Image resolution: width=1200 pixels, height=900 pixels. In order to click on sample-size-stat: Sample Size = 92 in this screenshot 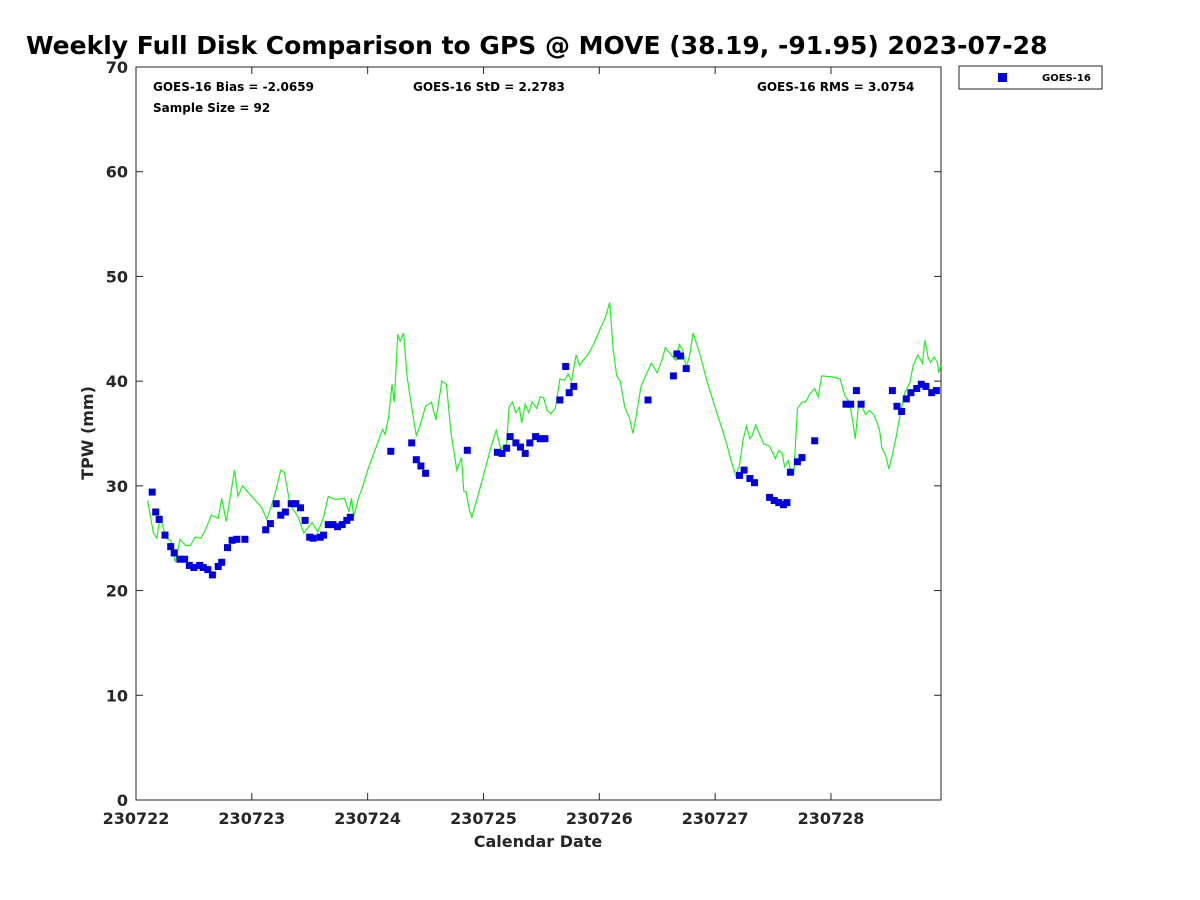, I will do `click(211, 108)`.